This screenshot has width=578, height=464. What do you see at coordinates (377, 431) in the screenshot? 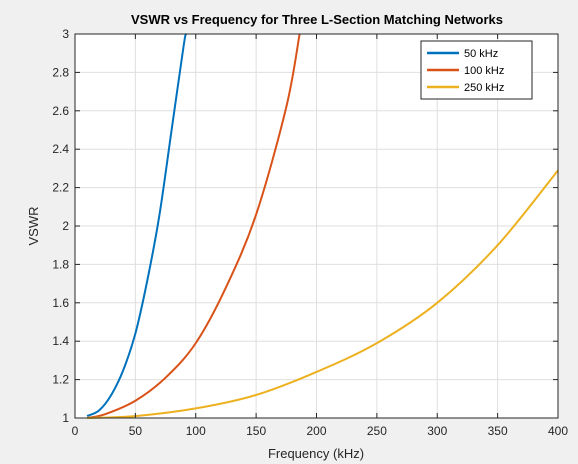
I see `x-tick-label: 250` at bounding box center [377, 431].